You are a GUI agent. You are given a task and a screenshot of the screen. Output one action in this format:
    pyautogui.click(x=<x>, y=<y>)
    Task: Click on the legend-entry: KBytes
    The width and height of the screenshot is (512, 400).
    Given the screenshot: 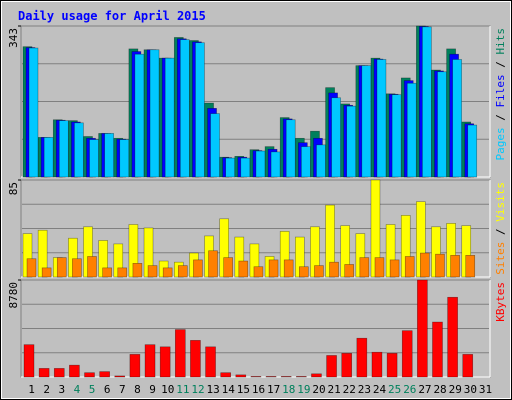 What is the action you would take?
    pyautogui.click(x=500, y=302)
    